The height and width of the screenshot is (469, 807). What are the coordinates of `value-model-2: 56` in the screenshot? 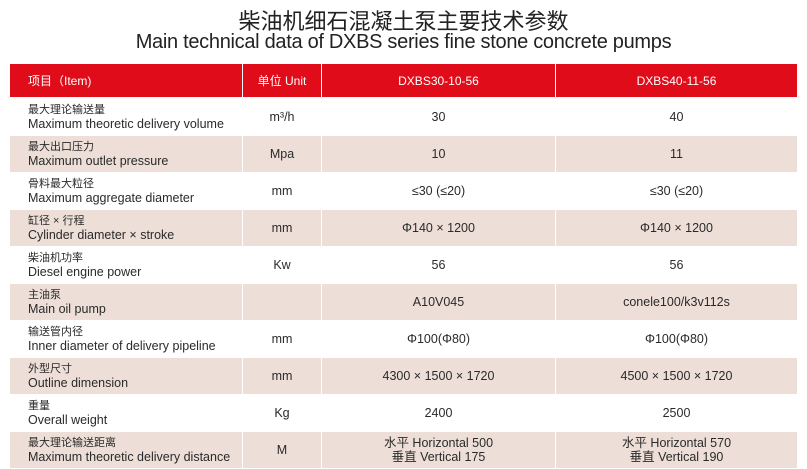 It's located at (676, 265).